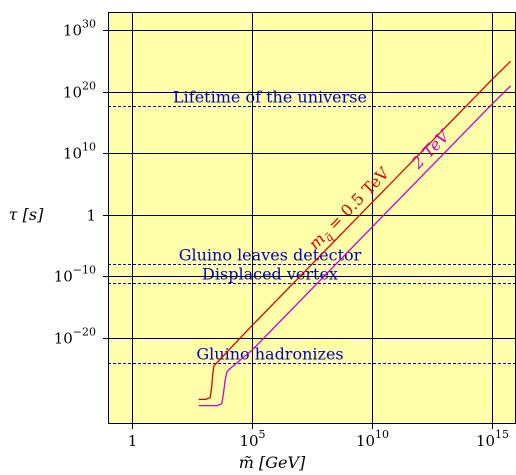 This screenshot has height=475, width=516. Describe the element at coordinates (272, 462) in the screenshot. I see `x-axis-label: m̃ [GeV]` at that location.